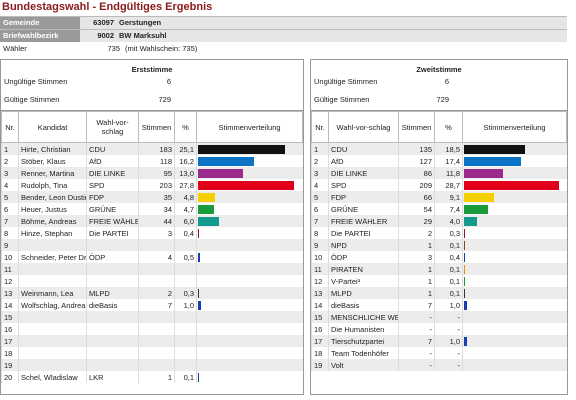 Image resolution: width=576 pixels, height=400 pixels. Describe the element at coordinates (103, 22) in the screenshot. I see `info-code: 63097` at that location.